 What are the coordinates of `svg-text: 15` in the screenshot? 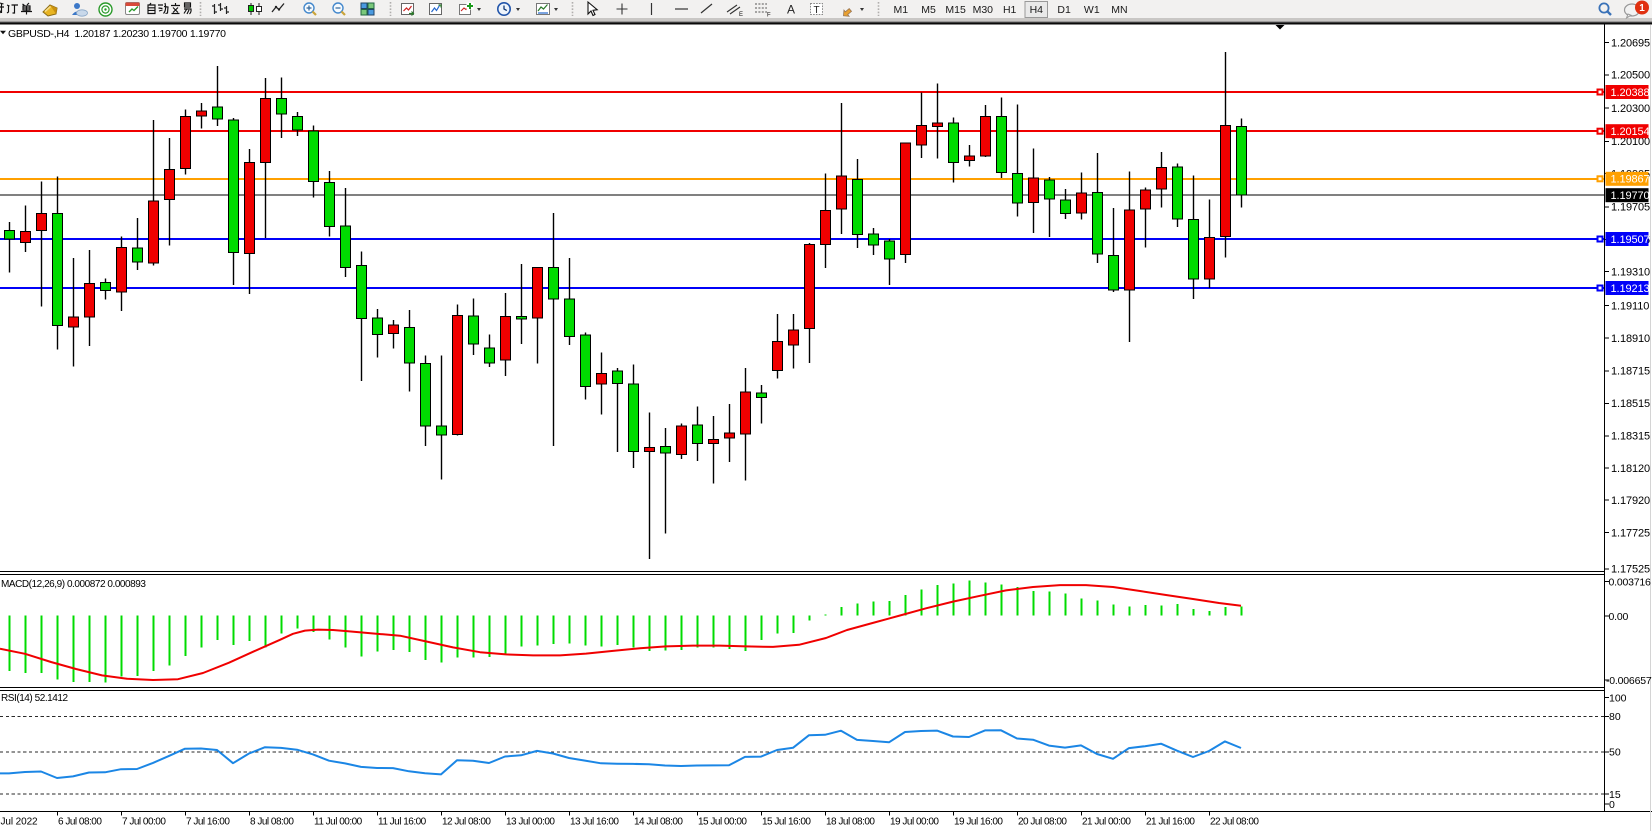 It's located at (1615, 795).